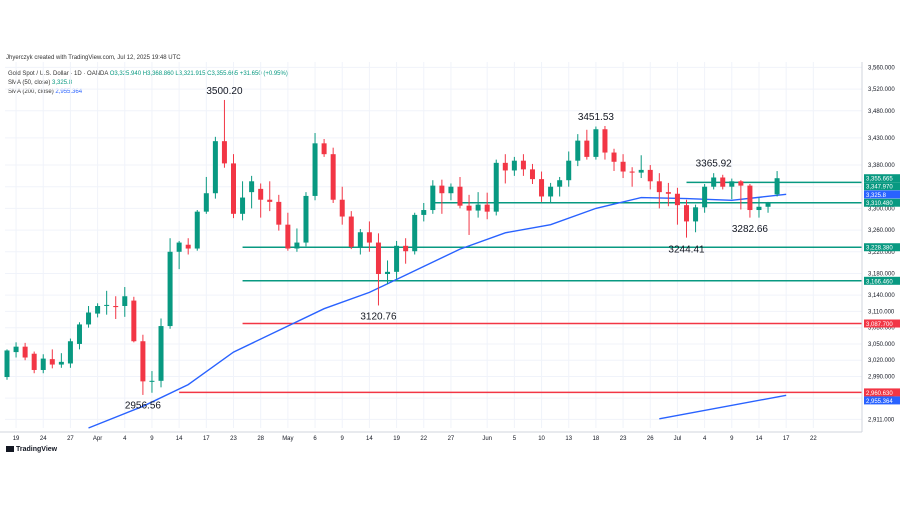 The height and width of the screenshot is (513, 912). I want to click on x-tick-label: 23, so click(233, 439).